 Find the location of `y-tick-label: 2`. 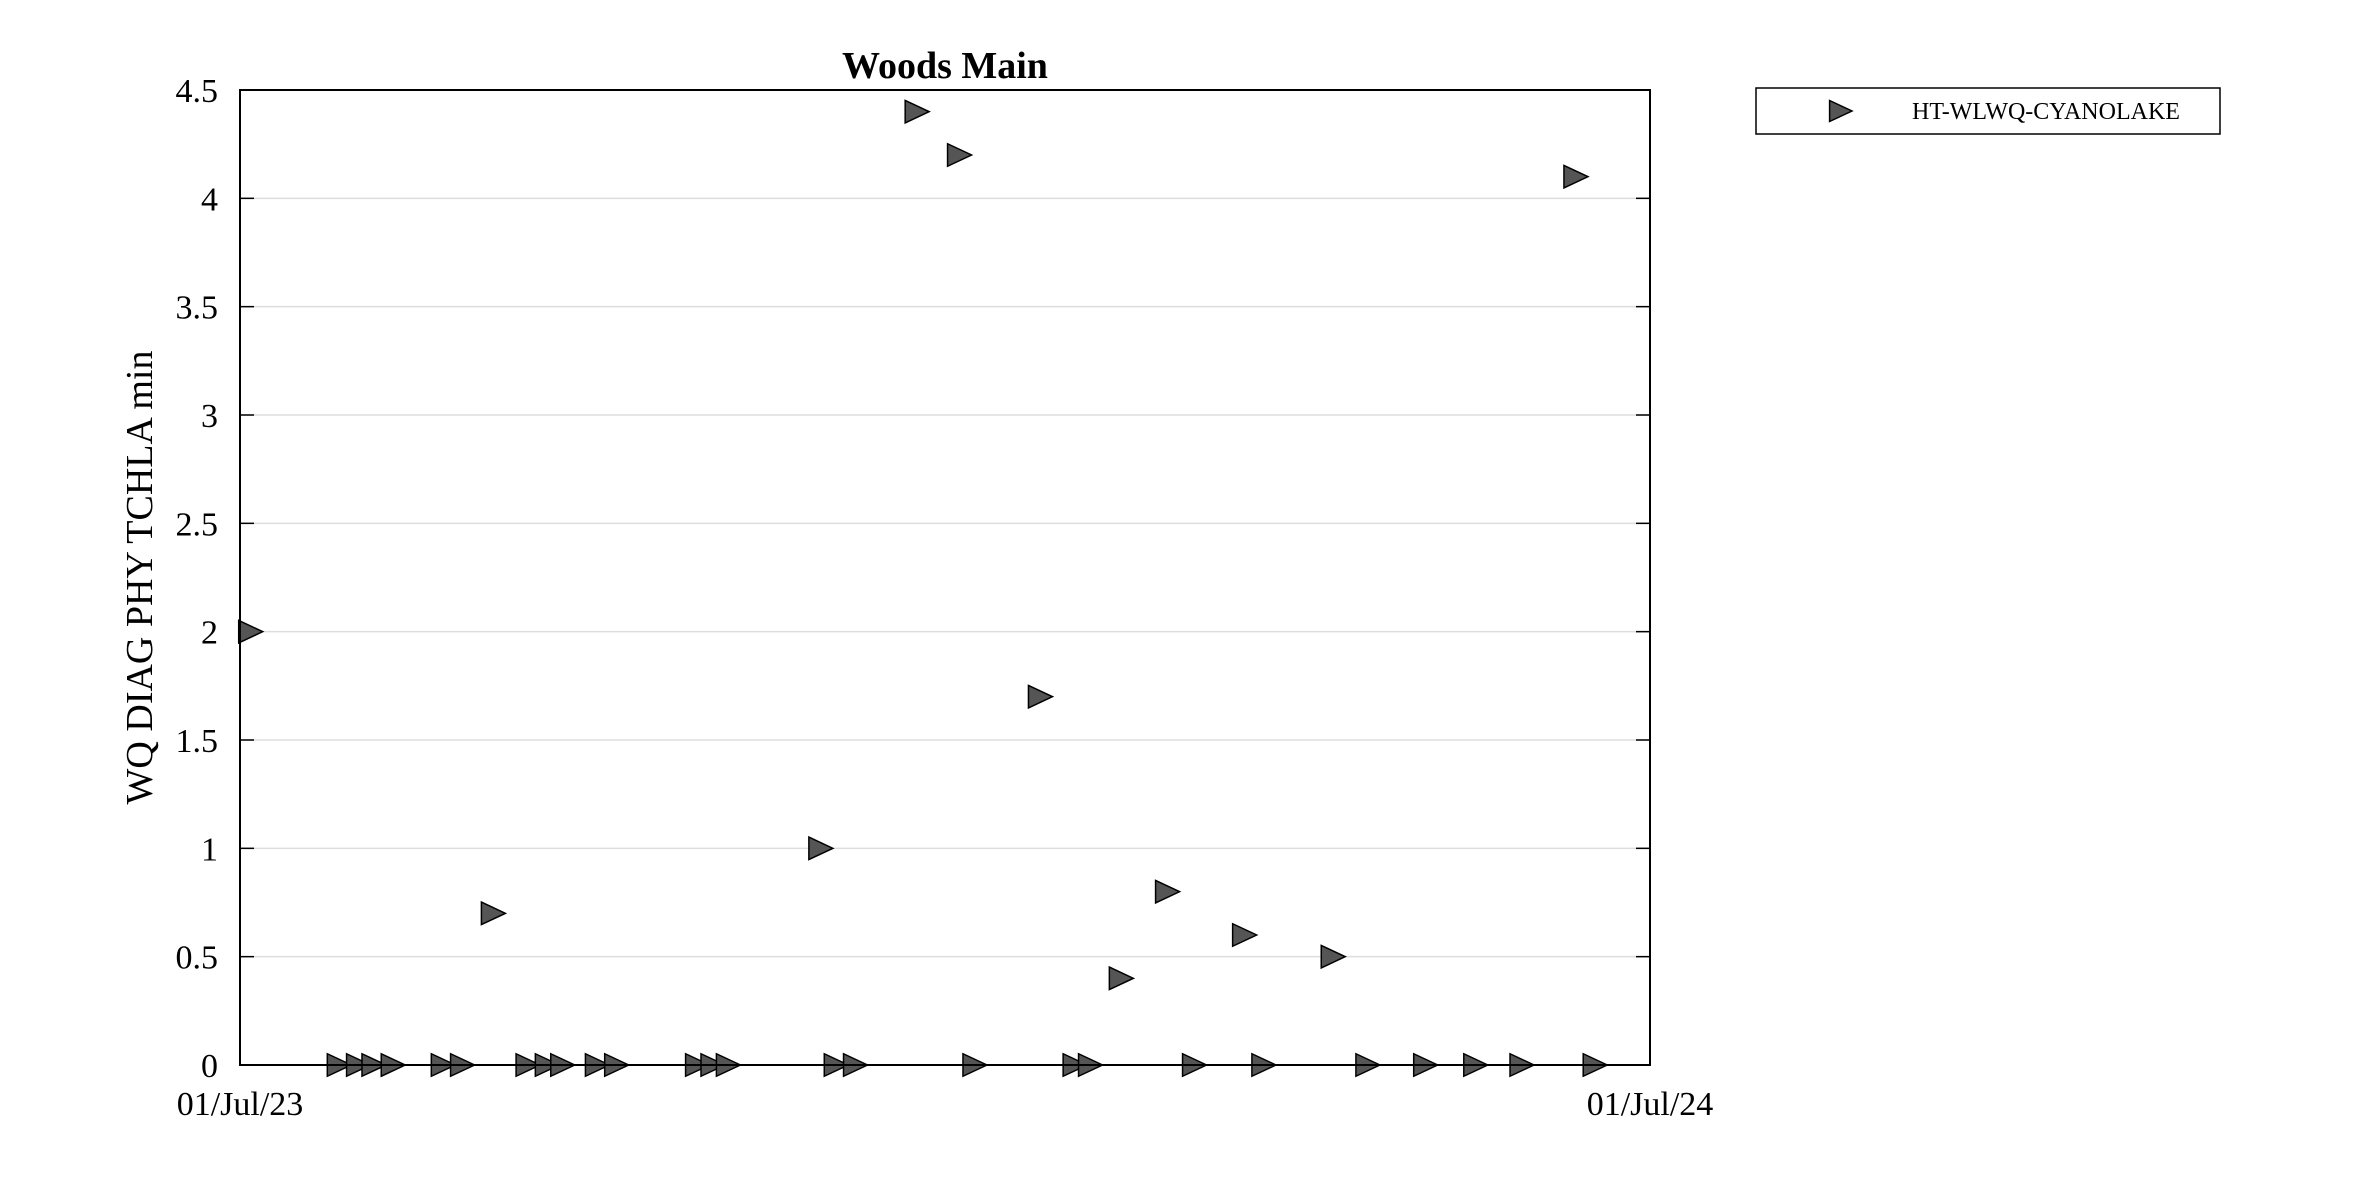

y-tick-label: 2 is located at coordinates (209, 633).